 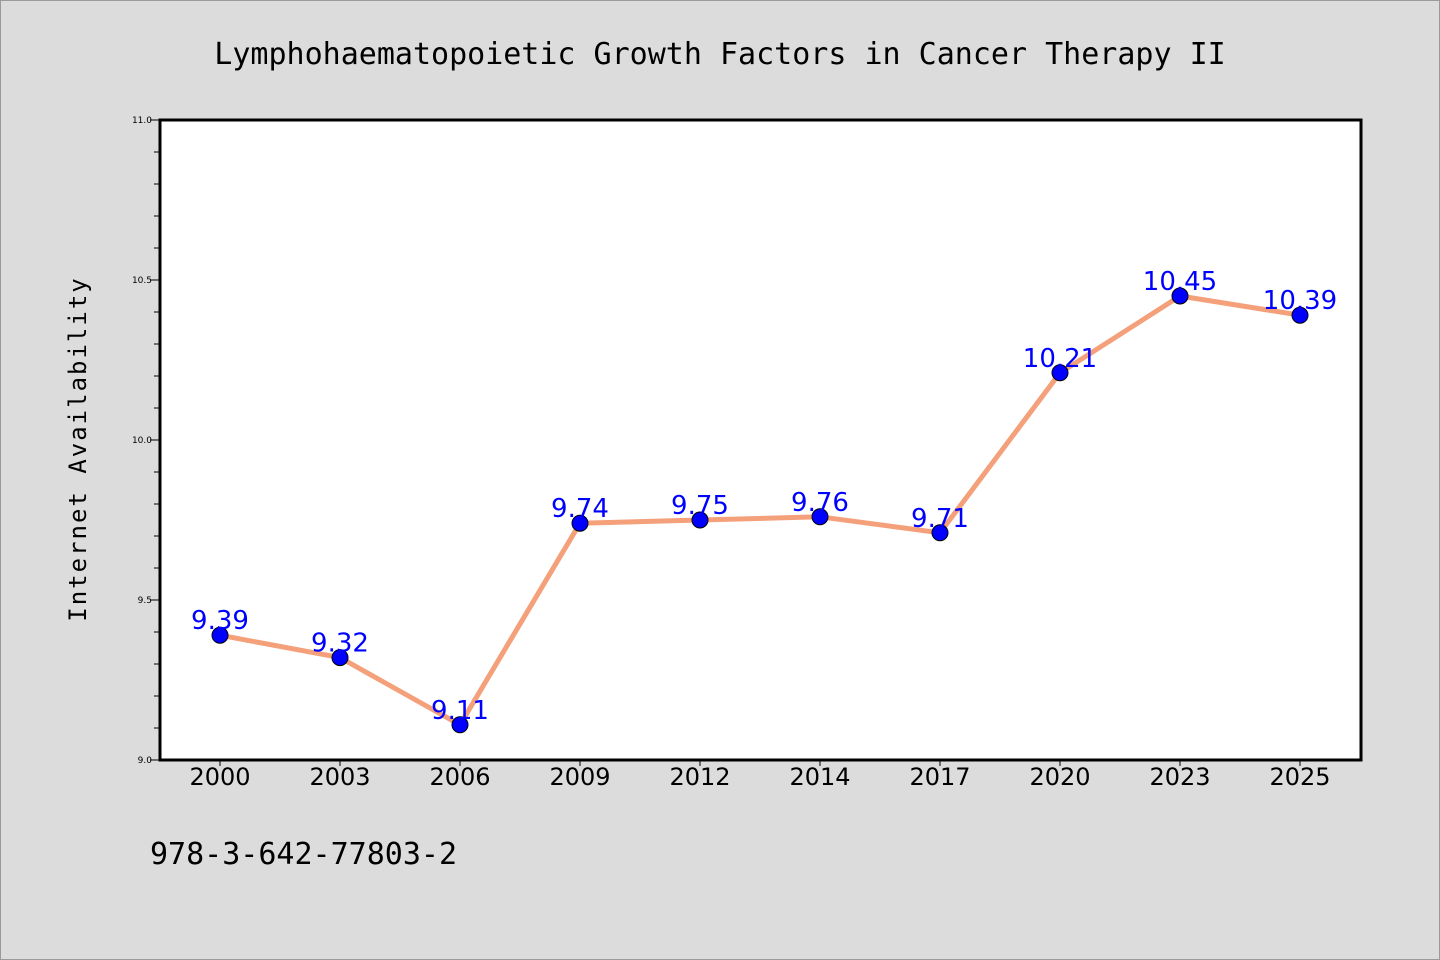 What do you see at coordinates (459, 777) in the screenshot?
I see `x-tick-label: 2006` at bounding box center [459, 777].